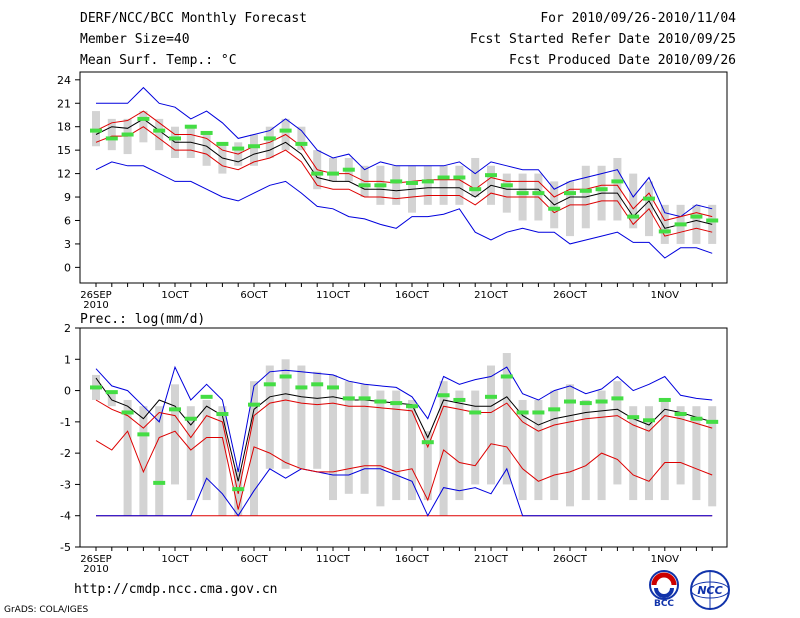  I want to click on y-tick-label: -1, so click(65, 422).